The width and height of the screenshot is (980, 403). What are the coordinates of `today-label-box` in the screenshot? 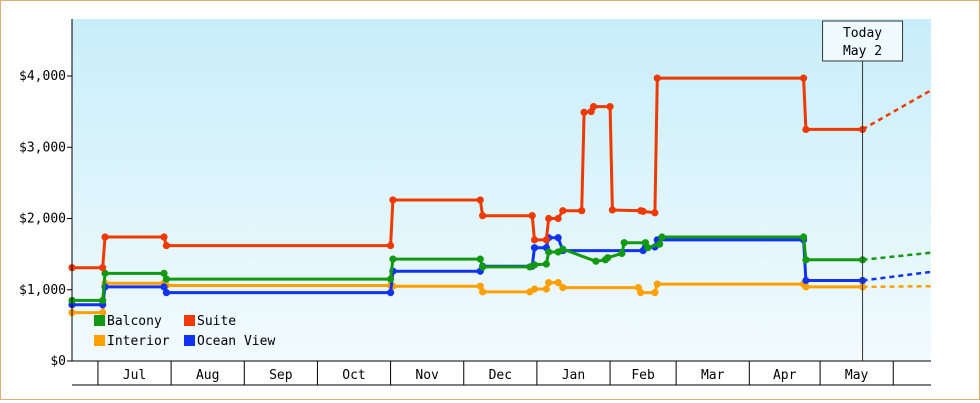 It's located at (863, 41).